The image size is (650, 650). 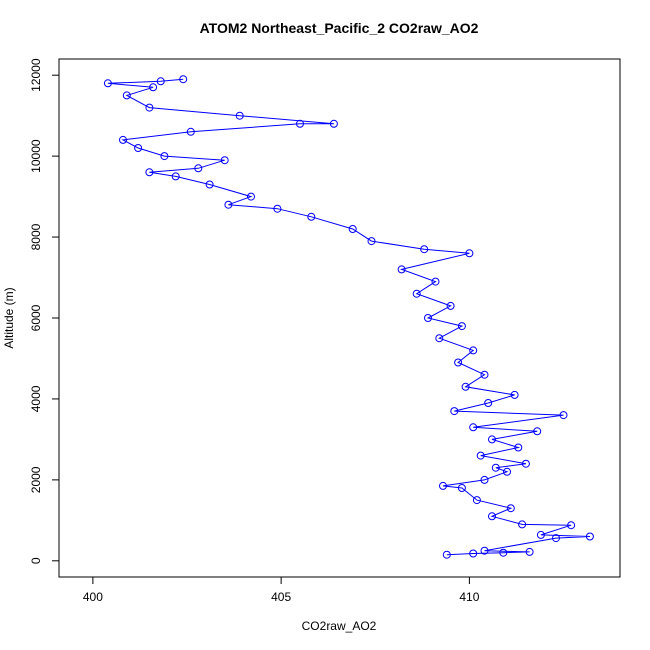 What do you see at coordinates (469, 597) in the screenshot?
I see `x-tick-label: 410` at bounding box center [469, 597].